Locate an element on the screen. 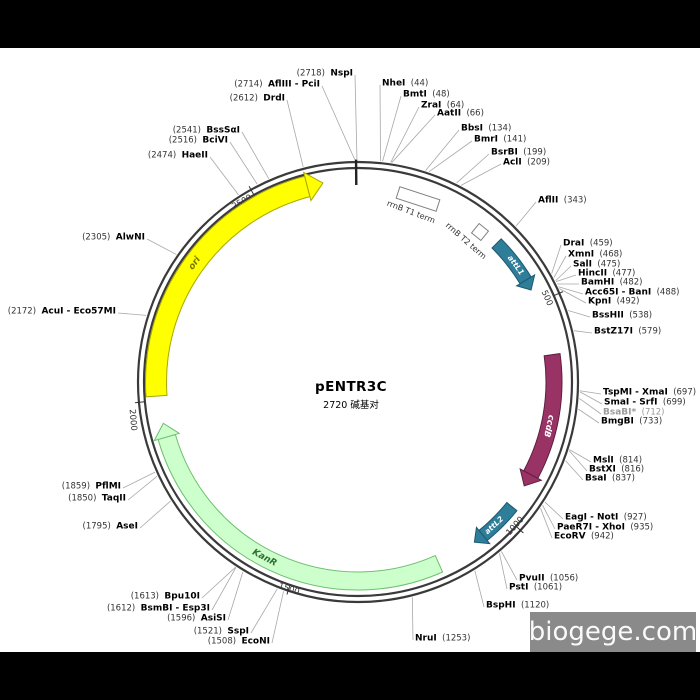  restriction-site-label: (1613) Bpu10I is located at coordinates (165, 596).